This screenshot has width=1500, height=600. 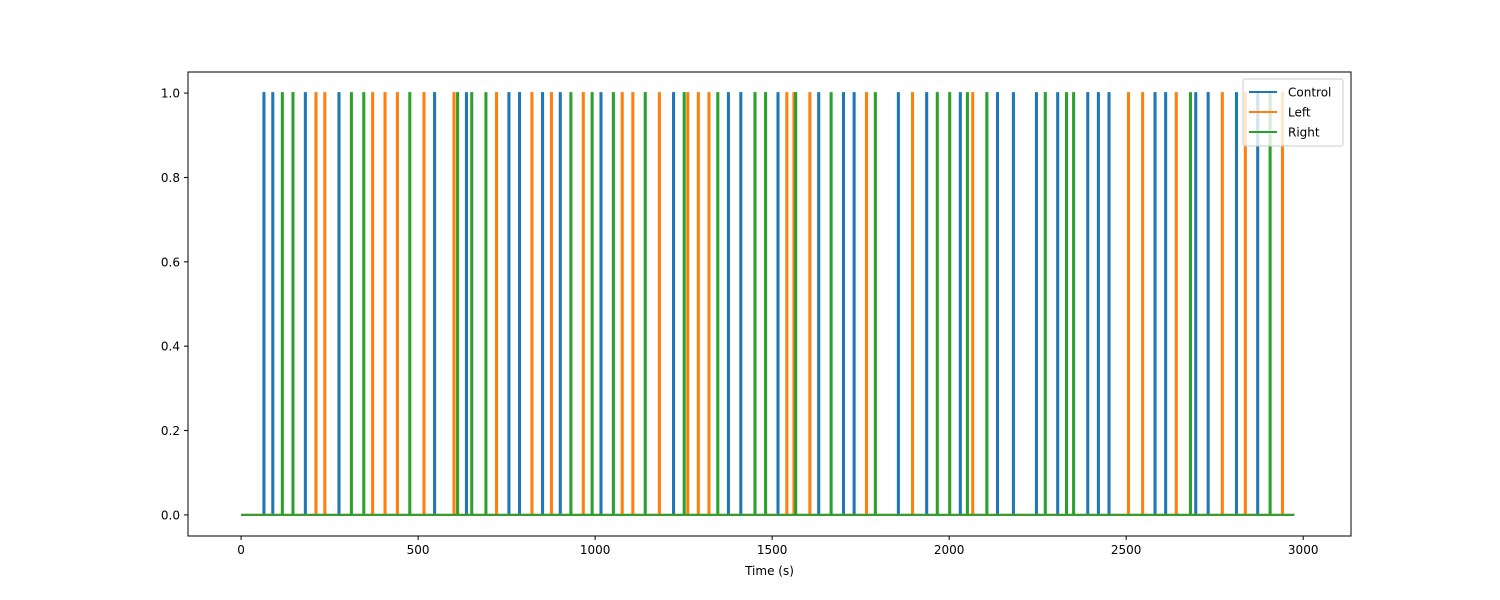 What do you see at coordinates (1299, 113) in the screenshot?
I see `legend-label-left: Left` at bounding box center [1299, 113].